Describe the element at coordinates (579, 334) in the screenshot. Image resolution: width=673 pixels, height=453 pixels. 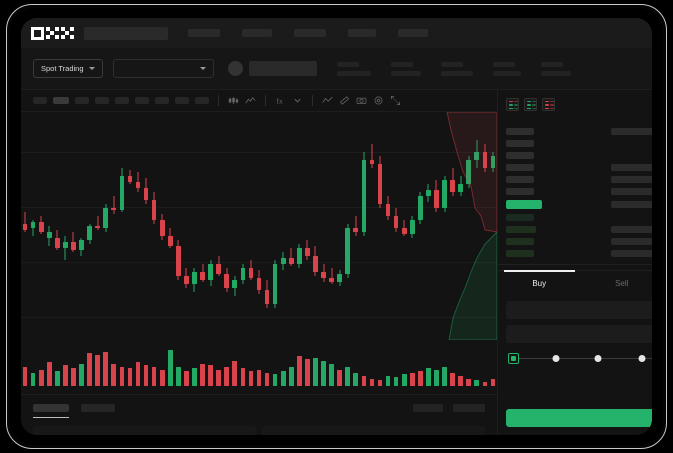
I see `amount-field` at that location.